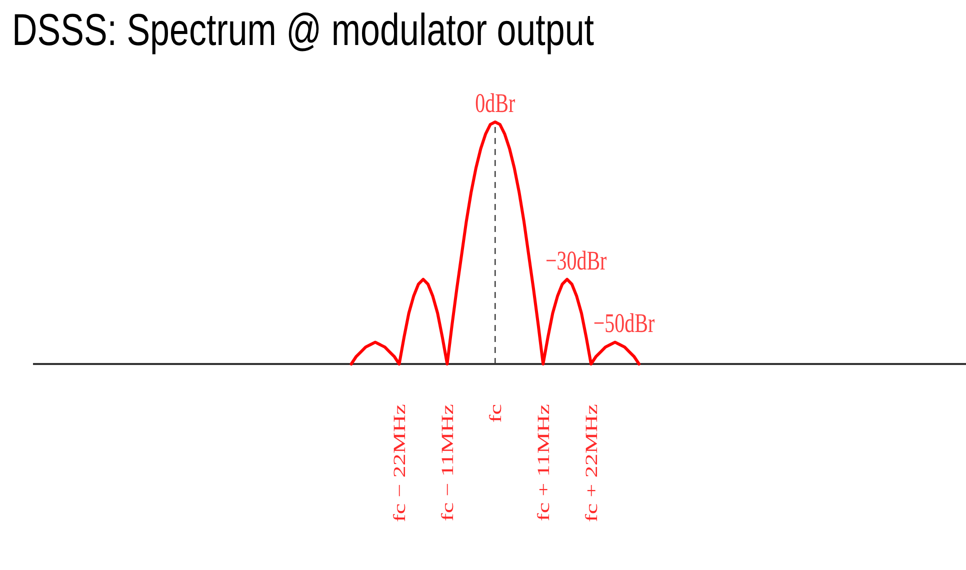  I want to click on x-tick-label: fc + 22MHz, so click(592, 463).